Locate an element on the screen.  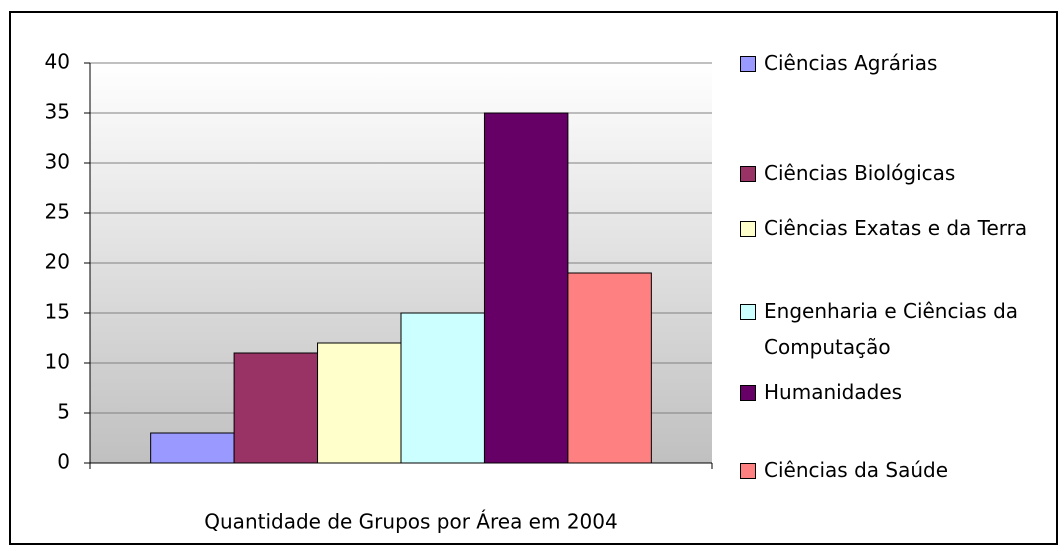
legend-item: Ciências Exatas e da Terra is located at coordinates (897, 228).